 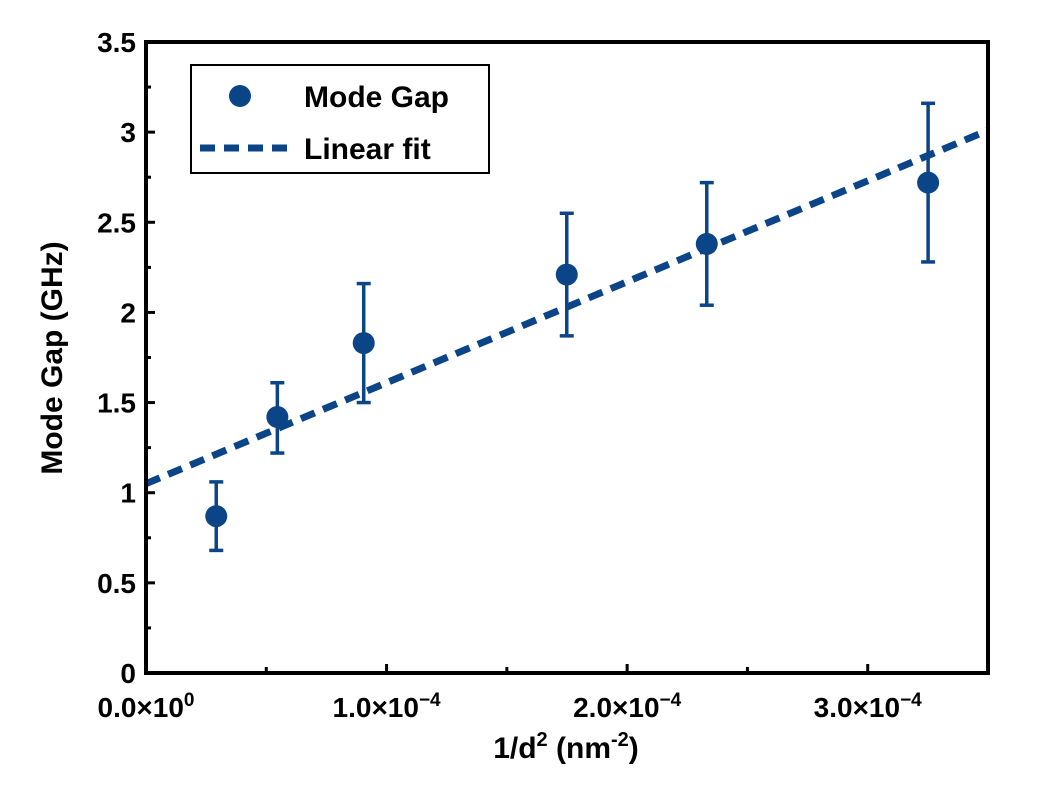 What do you see at coordinates (128, 132) in the screenshot?
I see `y-tick-label-6: 3` at bounding box center [128, 132].